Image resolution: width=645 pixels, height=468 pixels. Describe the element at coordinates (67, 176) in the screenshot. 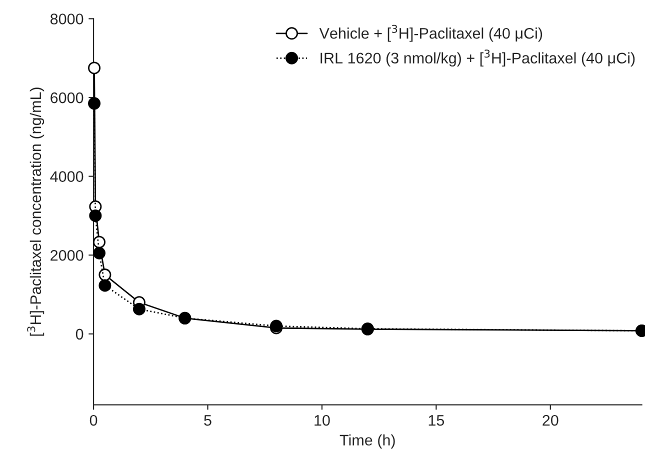

I see `y-tick-label: 4000` at that location.